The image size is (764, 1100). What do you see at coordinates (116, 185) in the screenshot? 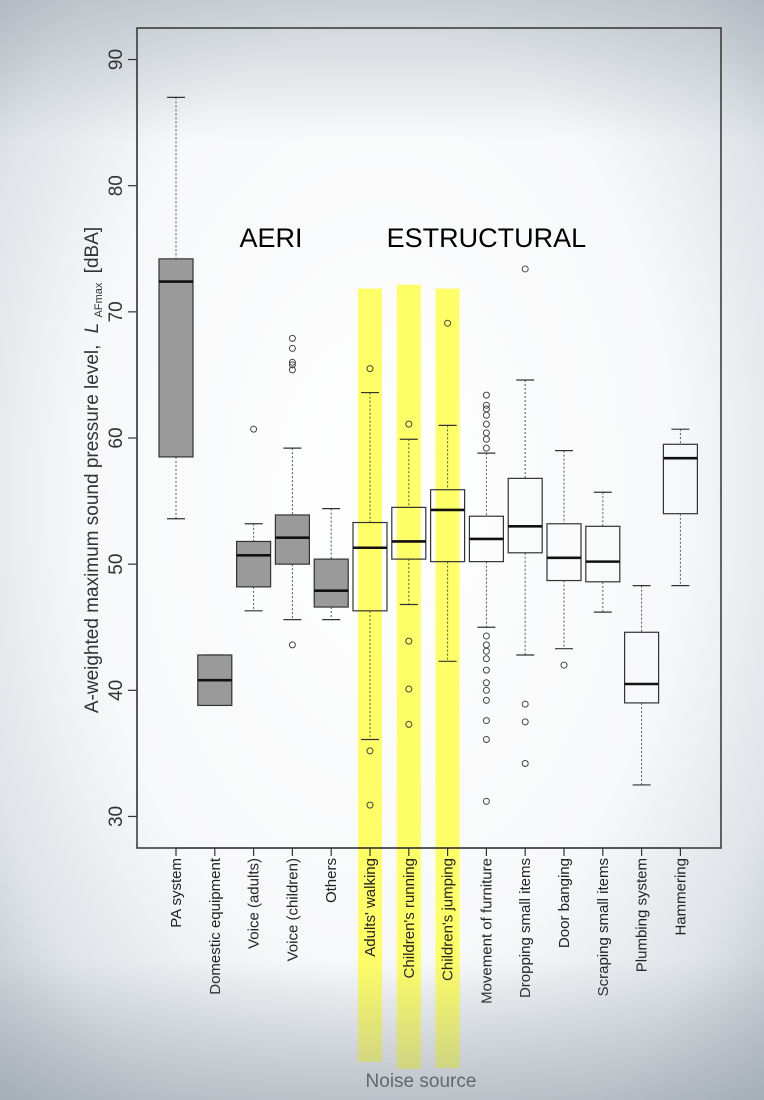
I see `y-tick-label-80: 80` at bounding box center [116, 185].